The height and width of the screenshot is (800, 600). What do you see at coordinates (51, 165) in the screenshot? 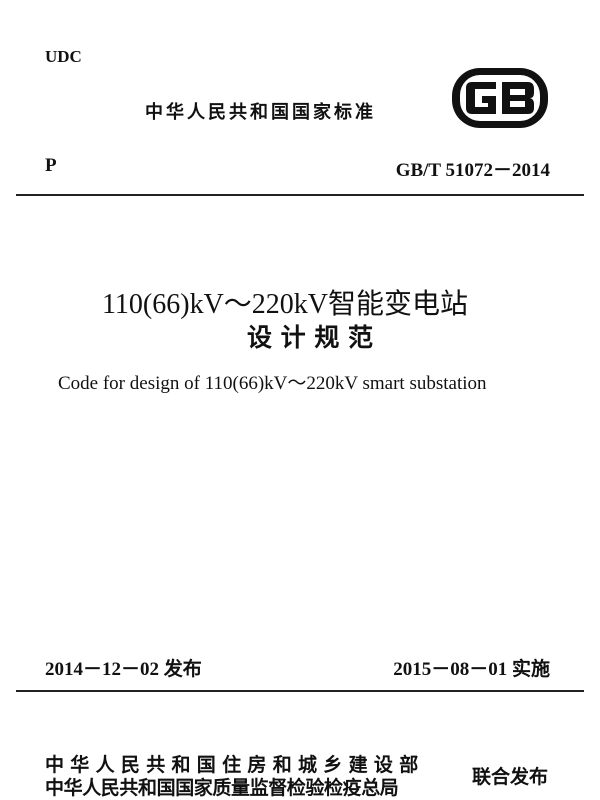
I see `category-code: P` at bounding box center [51, 165].